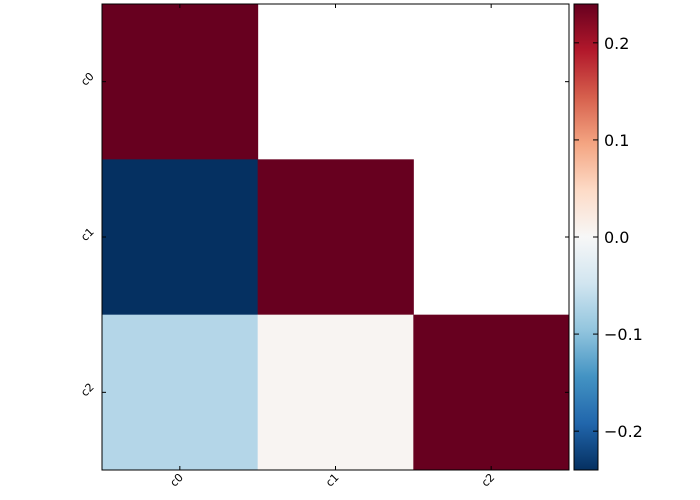 Image resolution: width=700 pixels, height=500 pixels. What do you see at coordinates (177, 480) in the screenshot?
I see `x-tick-label: c0` at bounding box center [177, 480].